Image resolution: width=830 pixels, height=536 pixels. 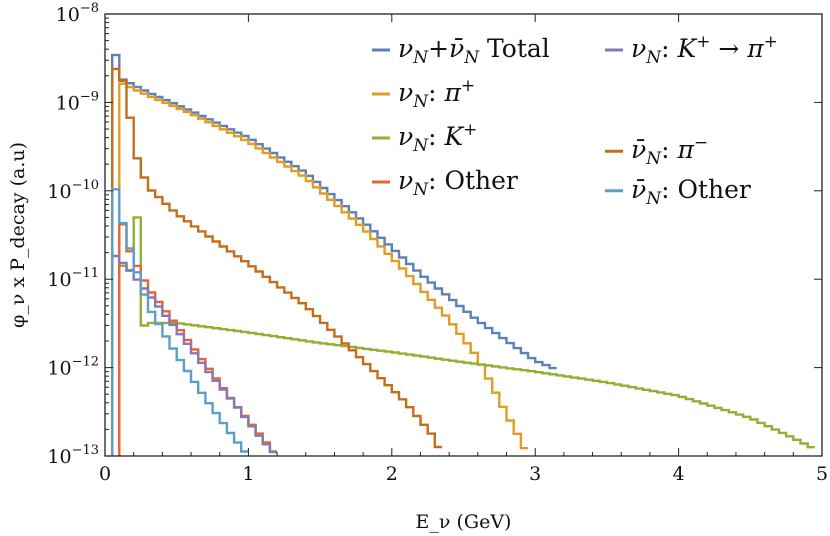 I want to click on y-tick-label: 10⁻⁸, so click(x=77, y=13).